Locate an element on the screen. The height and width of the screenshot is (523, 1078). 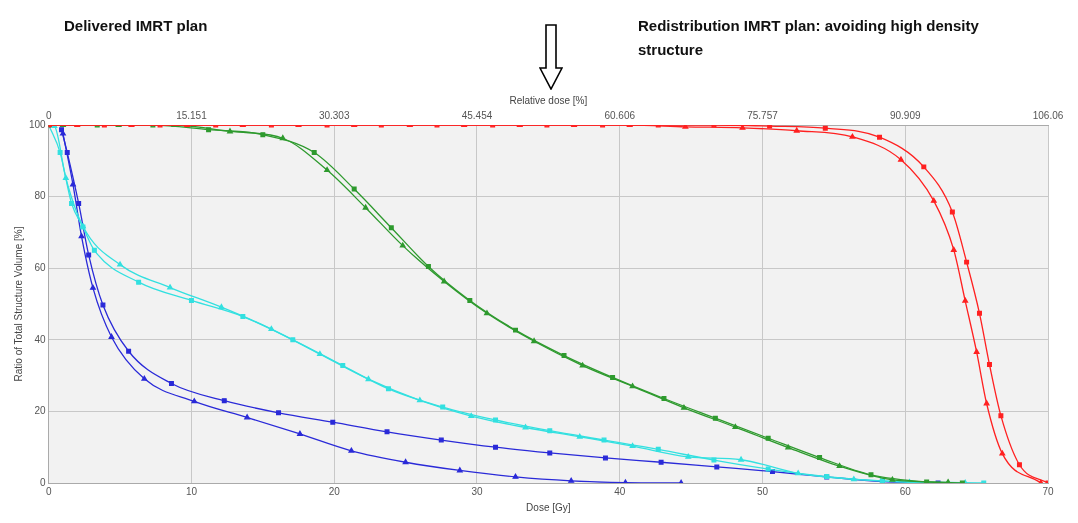
x-tick-label: 40 is located at coordinates (620, 491).